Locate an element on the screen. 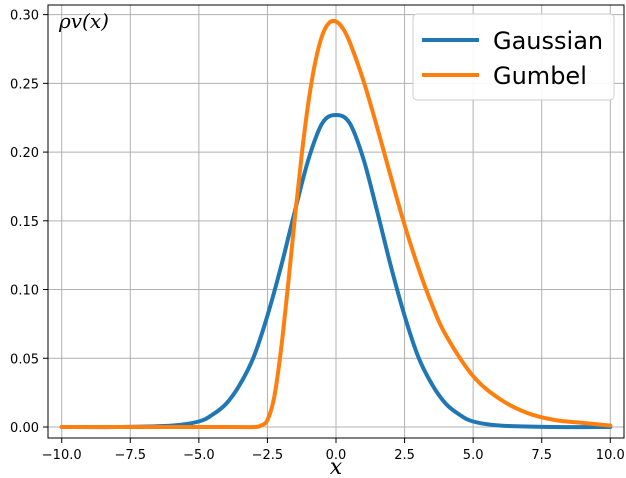 Image resolution: width=626 pixels, height=478 pixels. legend-label-gaussian: Gaussian is located at coordinates (548, 41).